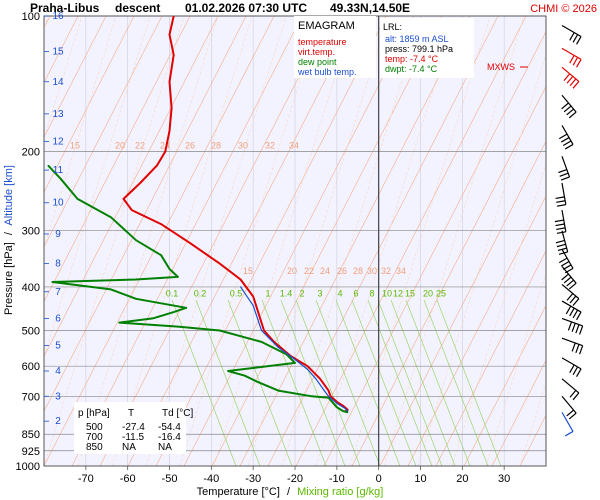  Describe the element at coordinates (358, 271) in the screenshot. I see `mixing-ratio-label: 28` at that location.